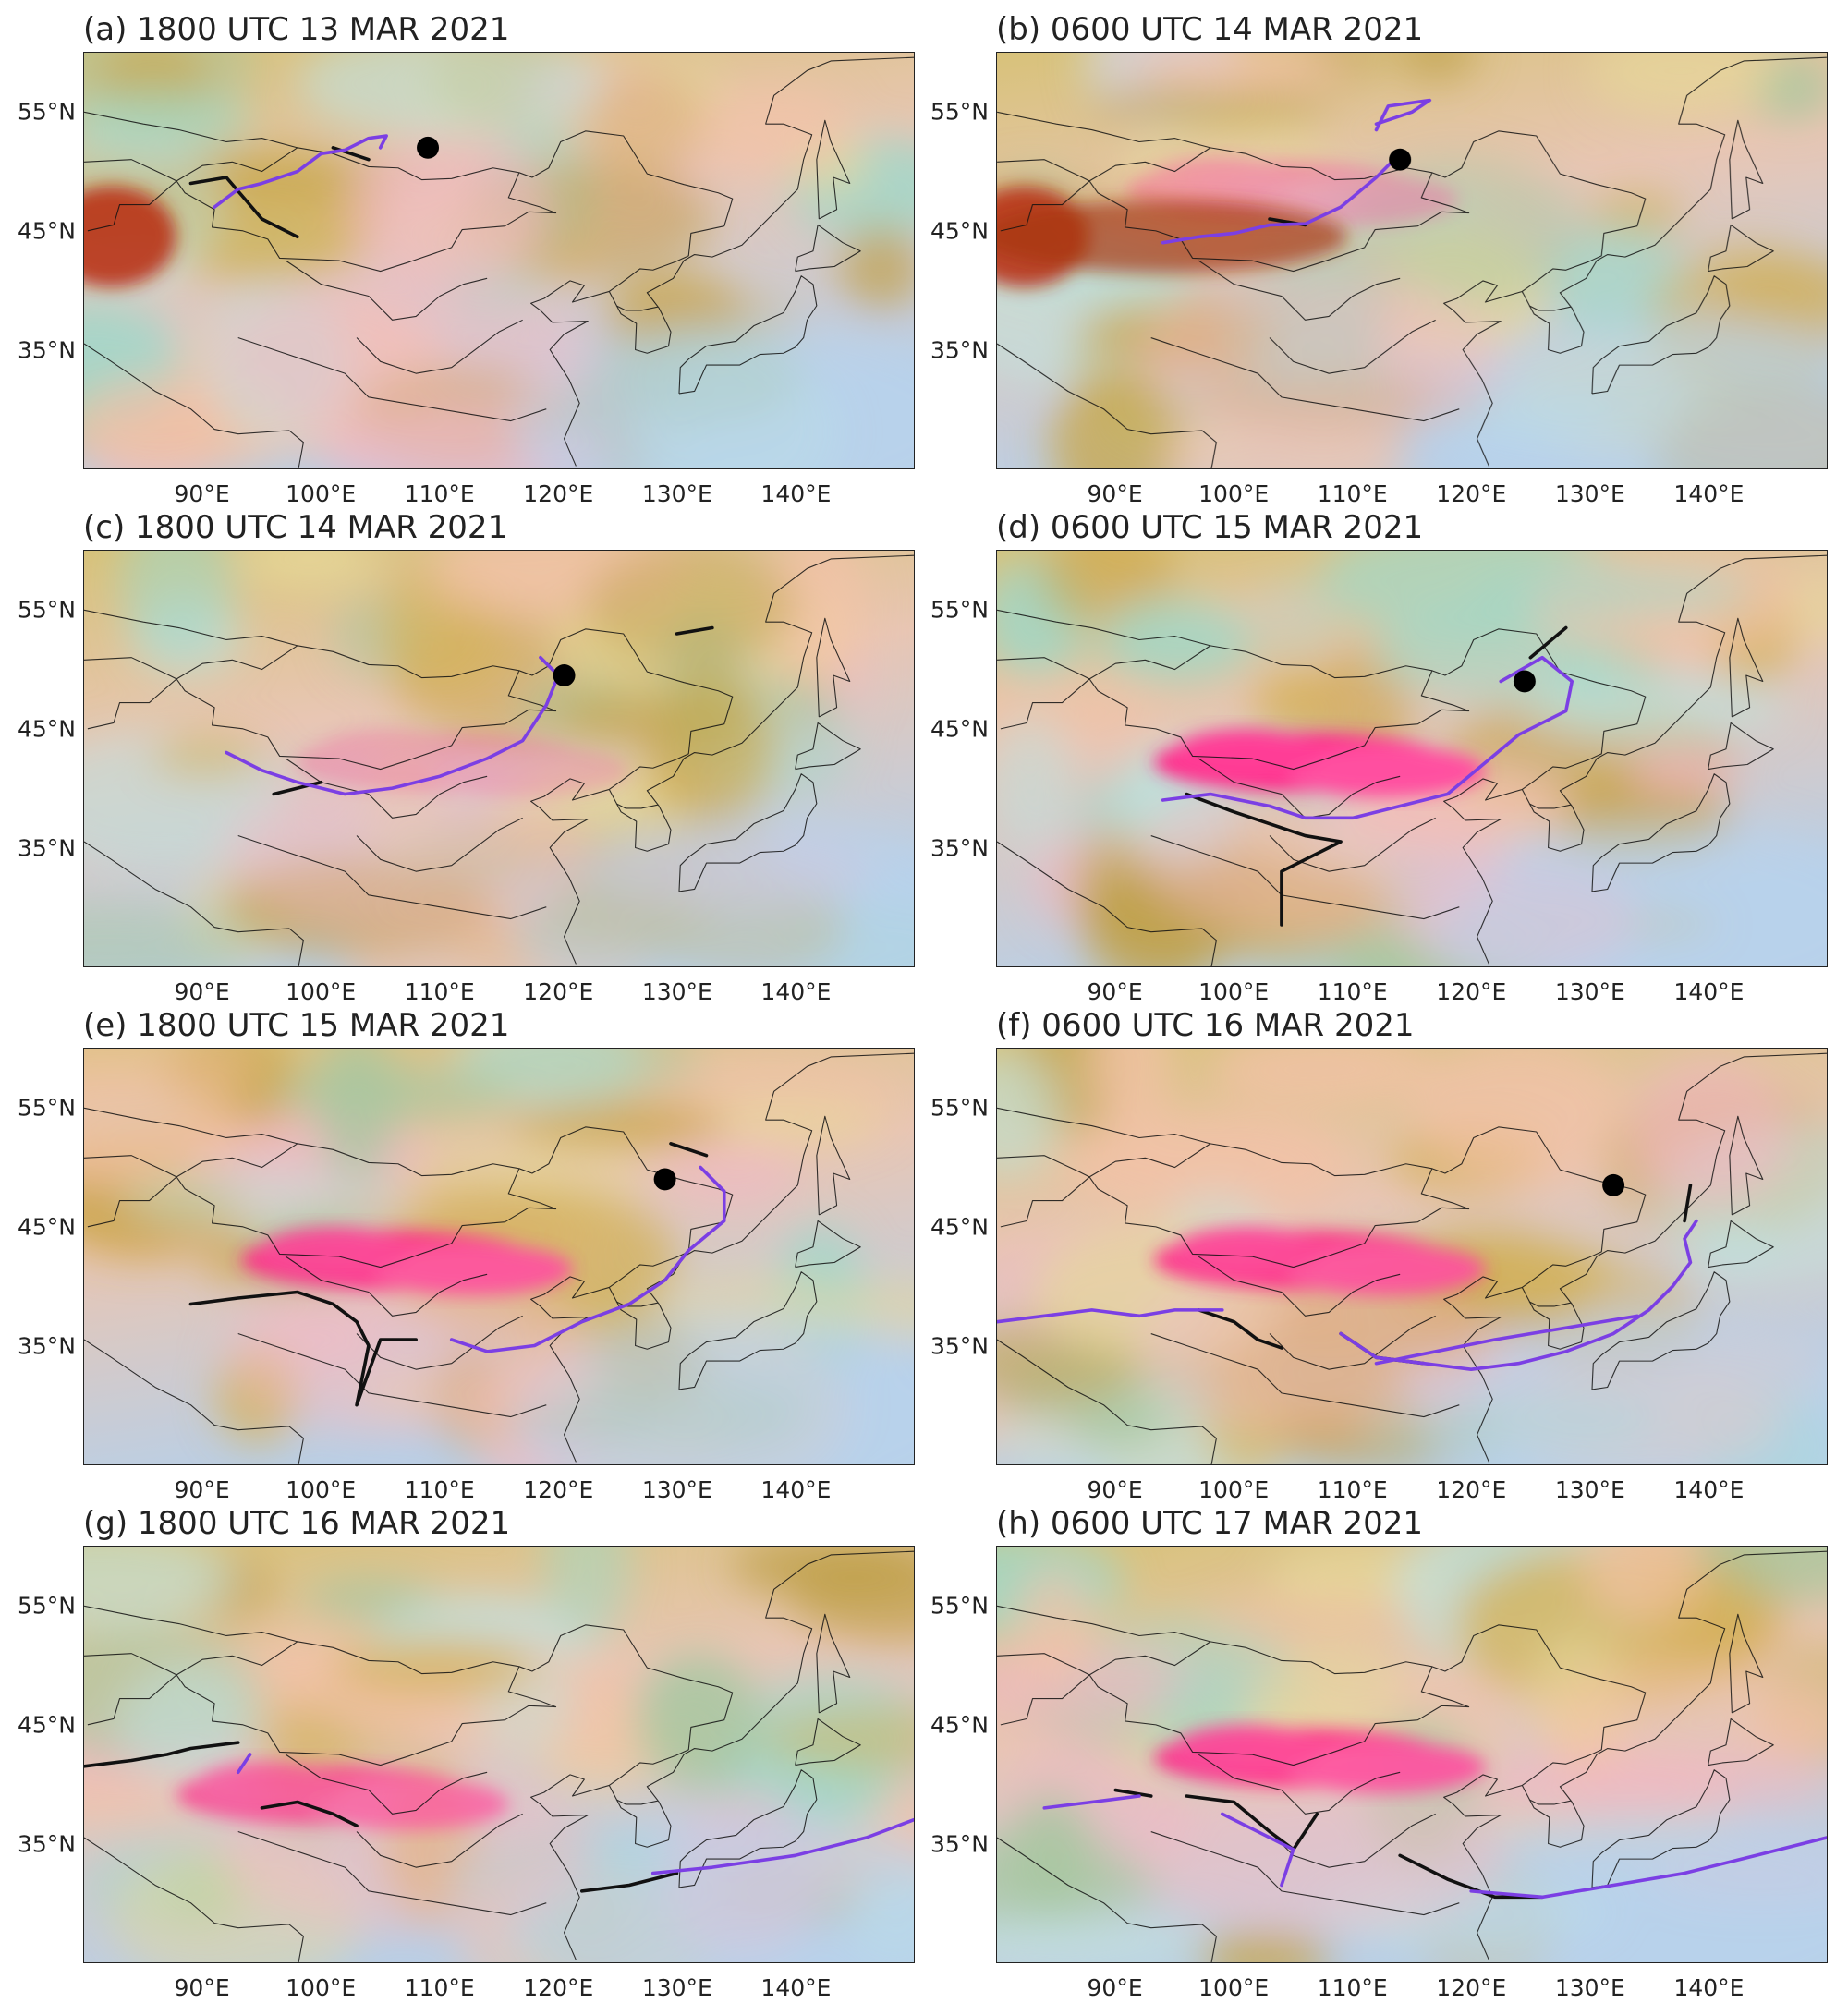 The image size is (1848, 2015). I want to click on panel-title: (b) 0600 UTC 14 MAR 2021, so click(1210, 29).